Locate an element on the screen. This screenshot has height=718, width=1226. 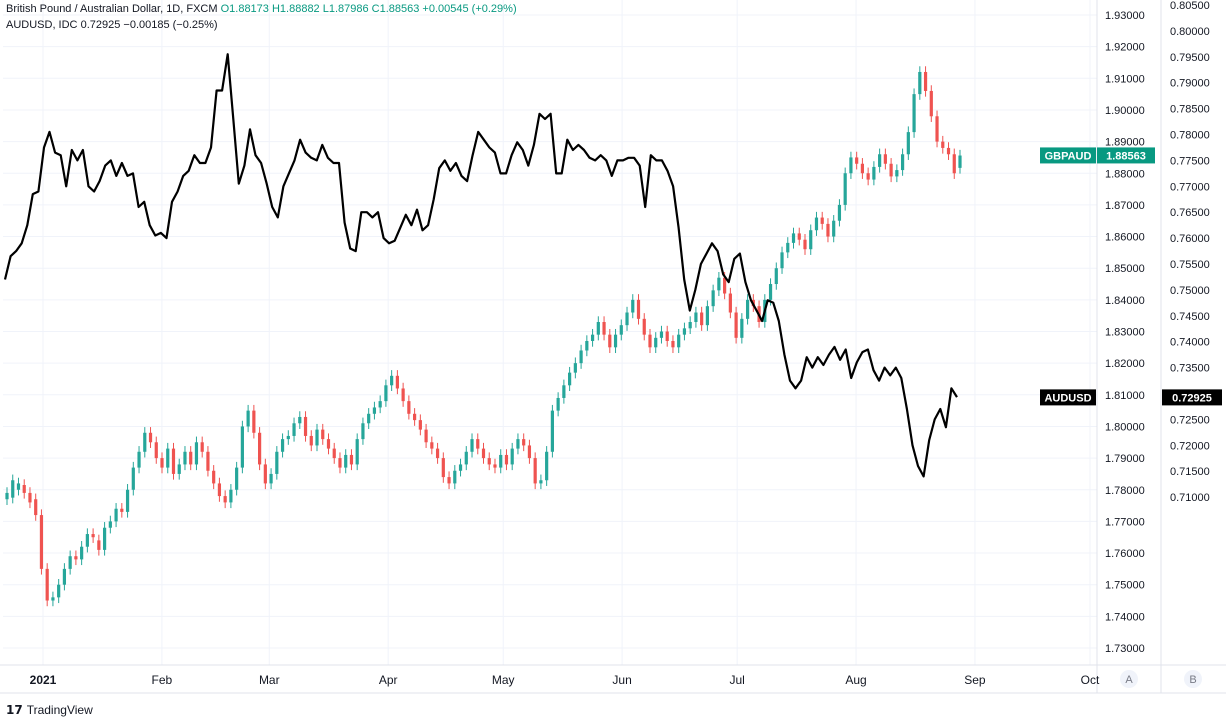
audusd-tick-label: 0.78500 is located at coordinates (1190, 110).